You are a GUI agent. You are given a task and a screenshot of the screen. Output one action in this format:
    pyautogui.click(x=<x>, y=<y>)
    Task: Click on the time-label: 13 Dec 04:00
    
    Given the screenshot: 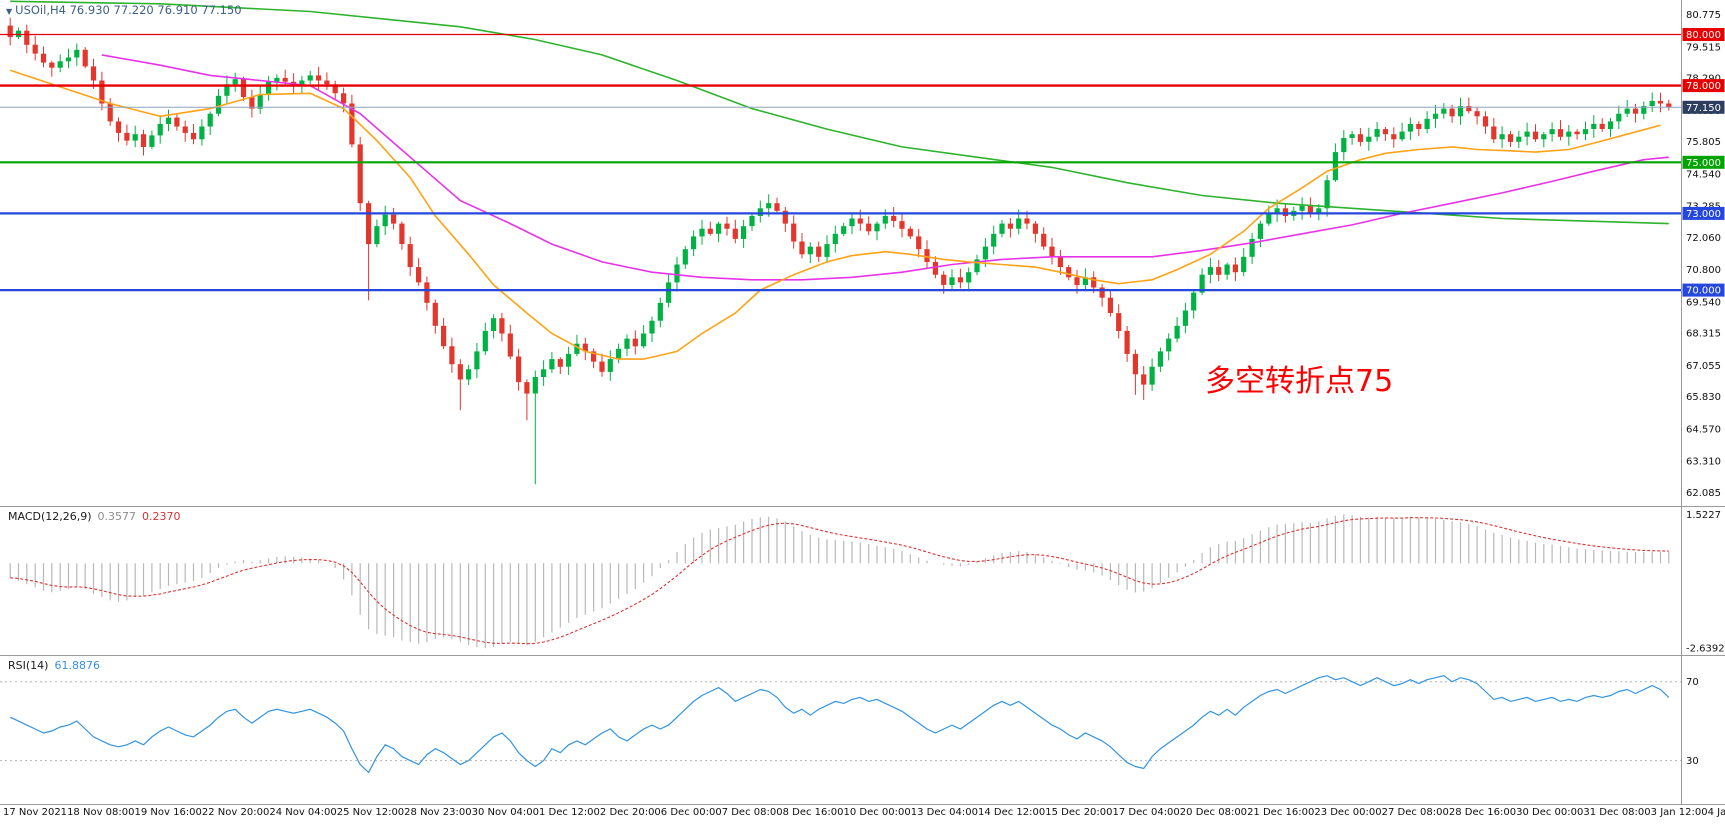 What is the action you would take?
    pyautogui.click(x=944, y=812)
    